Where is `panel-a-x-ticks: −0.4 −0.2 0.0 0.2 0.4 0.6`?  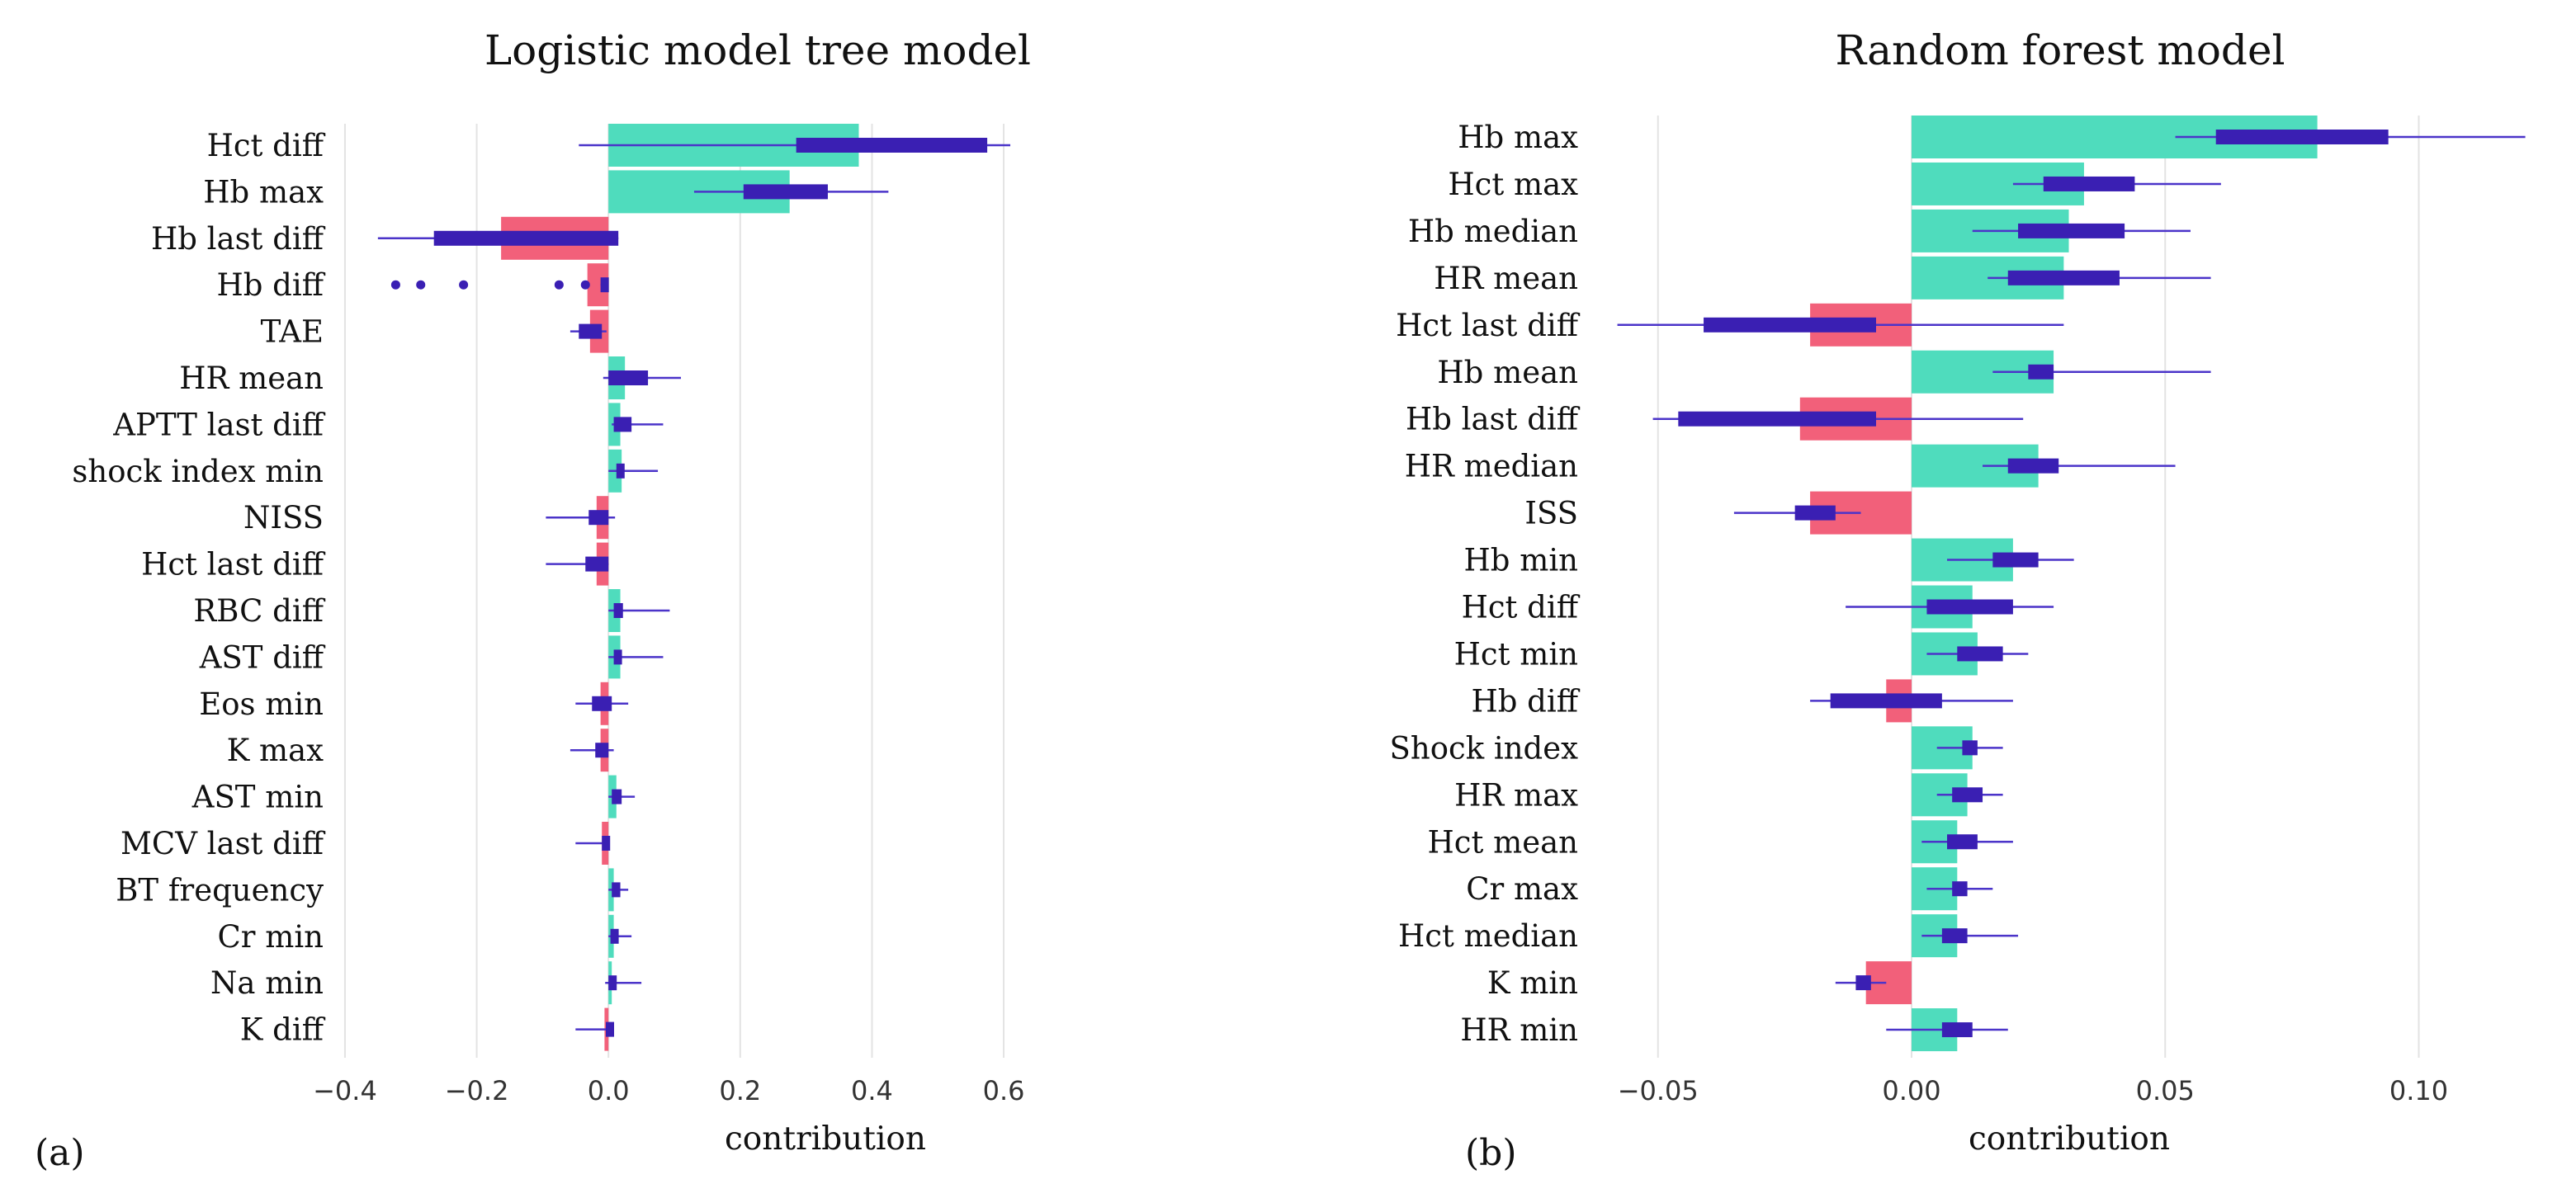
panel-a-x-ticks: −0.4 −0.2 0.0 0.2 0.4 0.6 is located at coordinates (668, 1090).